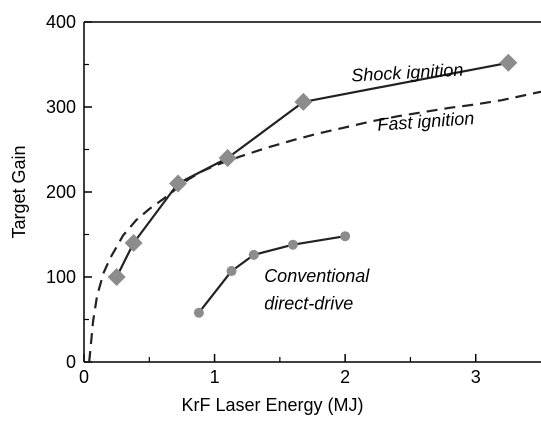  I want to click on x-tick-label: 3, so click(476, 377).